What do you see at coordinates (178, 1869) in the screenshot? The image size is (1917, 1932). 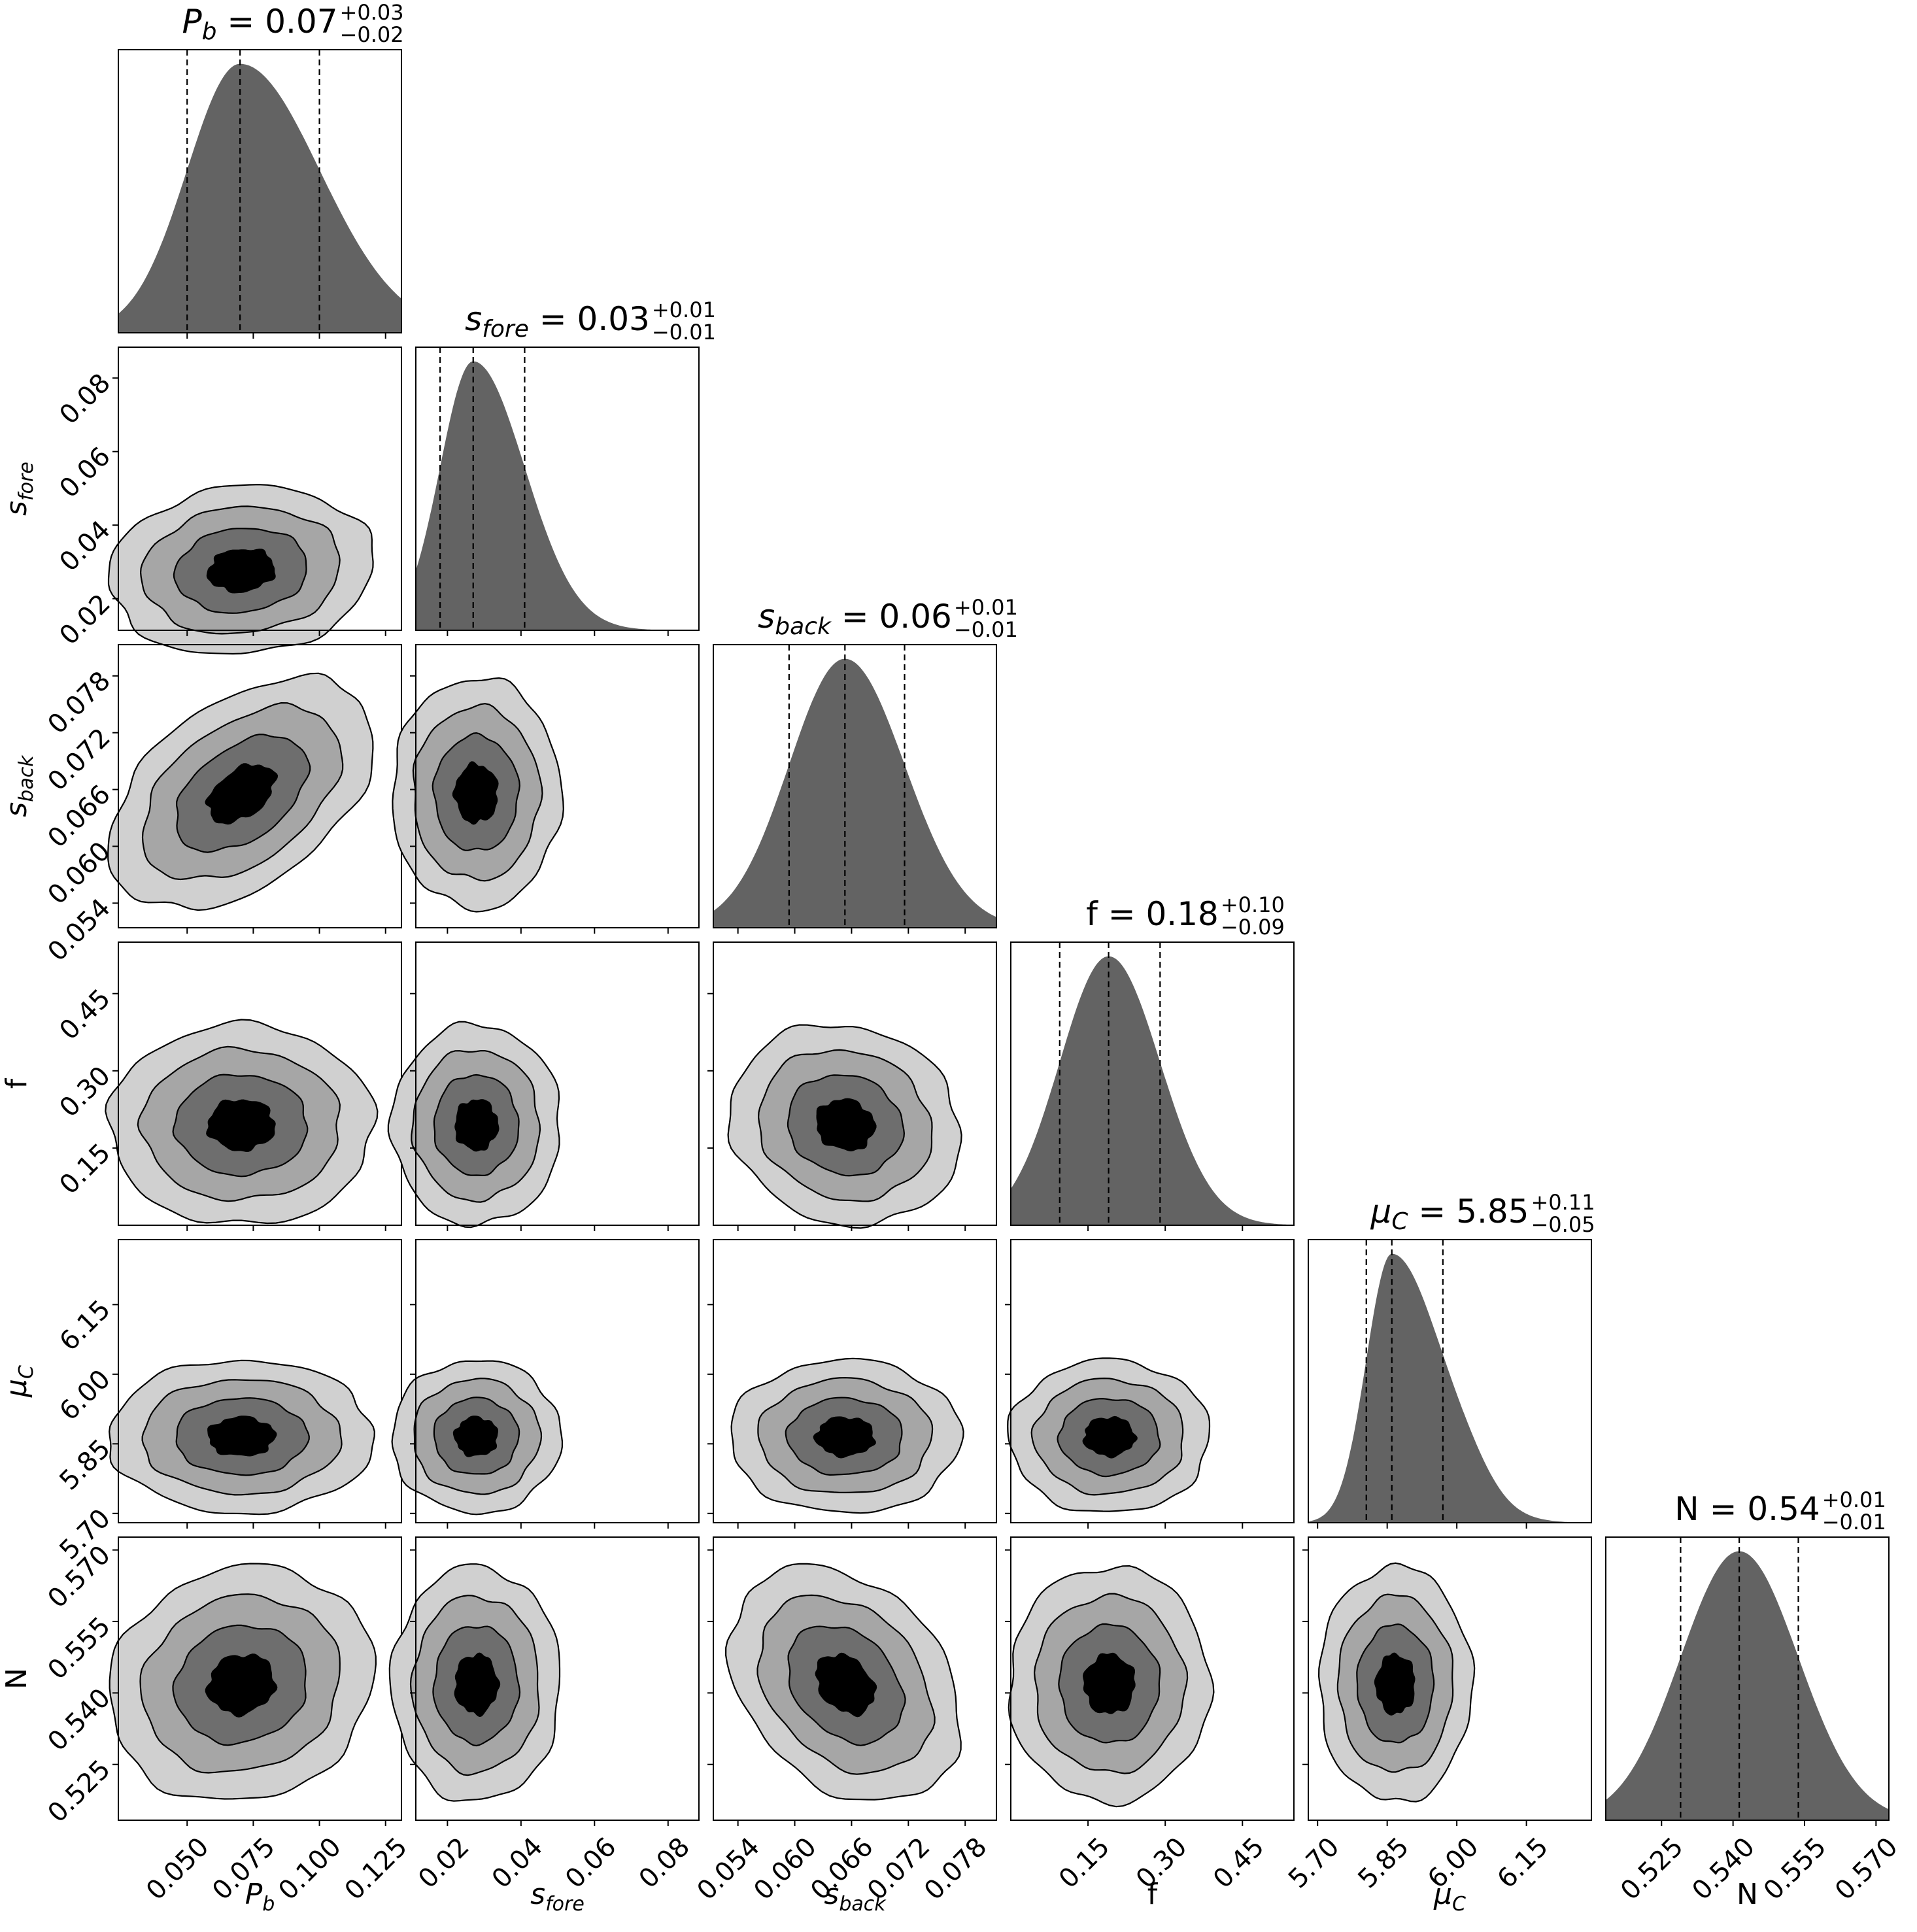 I see `x-tick-label: 0.050` at bounding box center [178, 1869].